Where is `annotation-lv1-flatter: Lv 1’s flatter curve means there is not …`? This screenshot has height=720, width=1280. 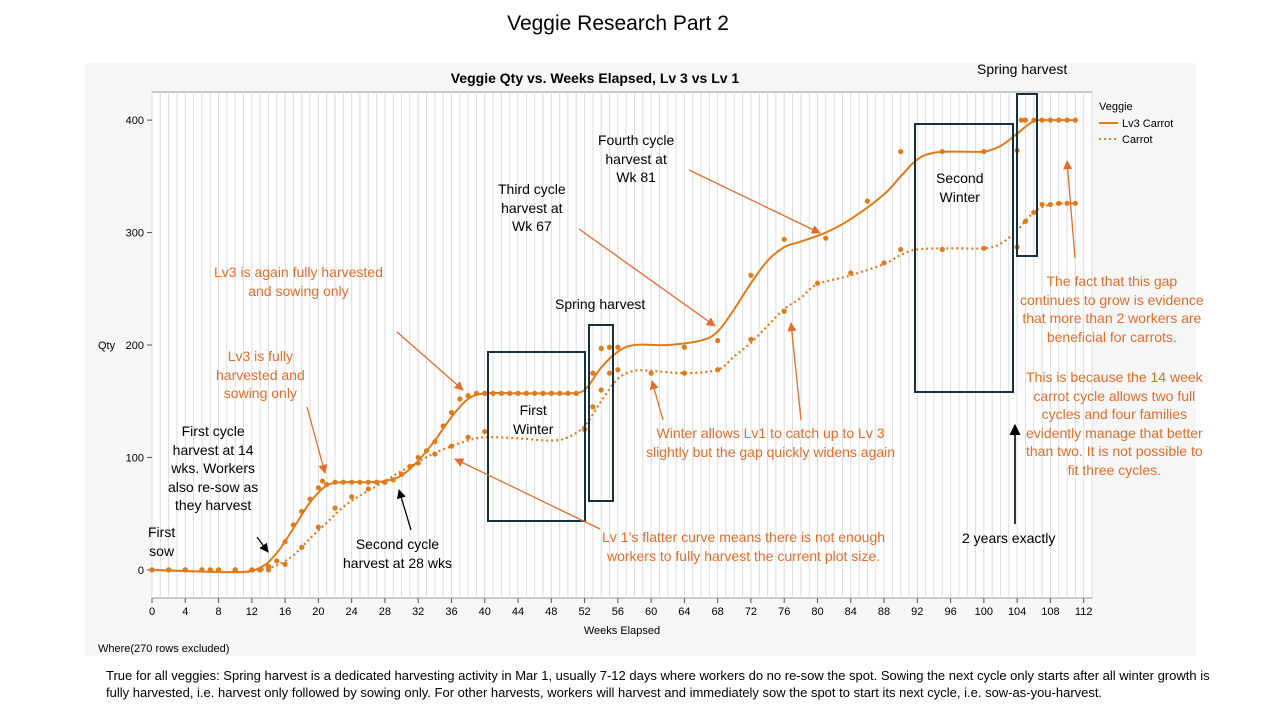 annotation-lv1-flatter: Lv 1’s flatter curve means there is not … is located at coordinates (744, 546).